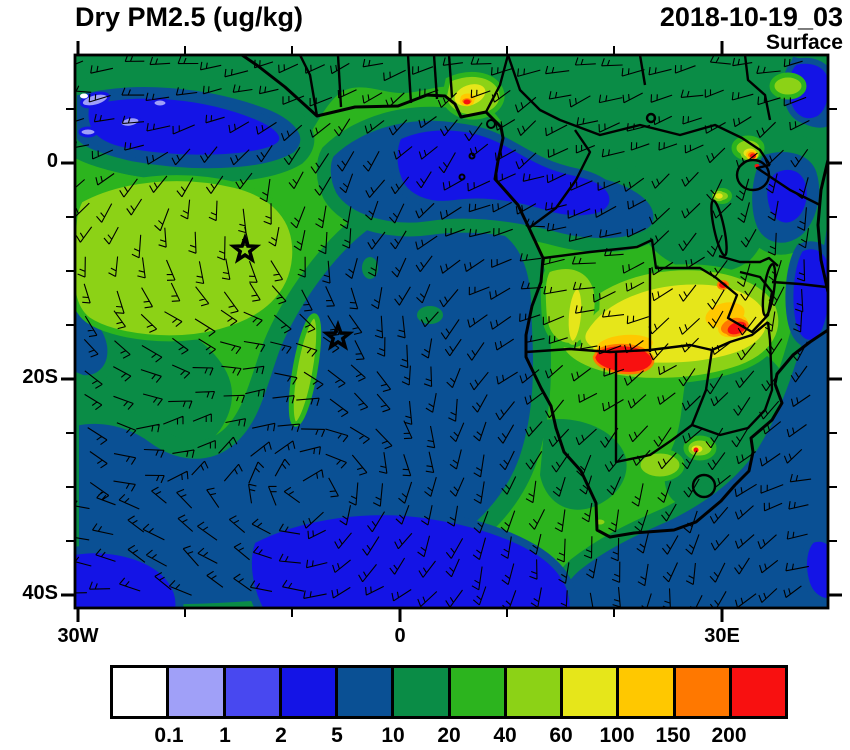  Describe the element at coordinates (337, 735) in the screenshot. I see `colorbar-tick-label: 5` at that location.